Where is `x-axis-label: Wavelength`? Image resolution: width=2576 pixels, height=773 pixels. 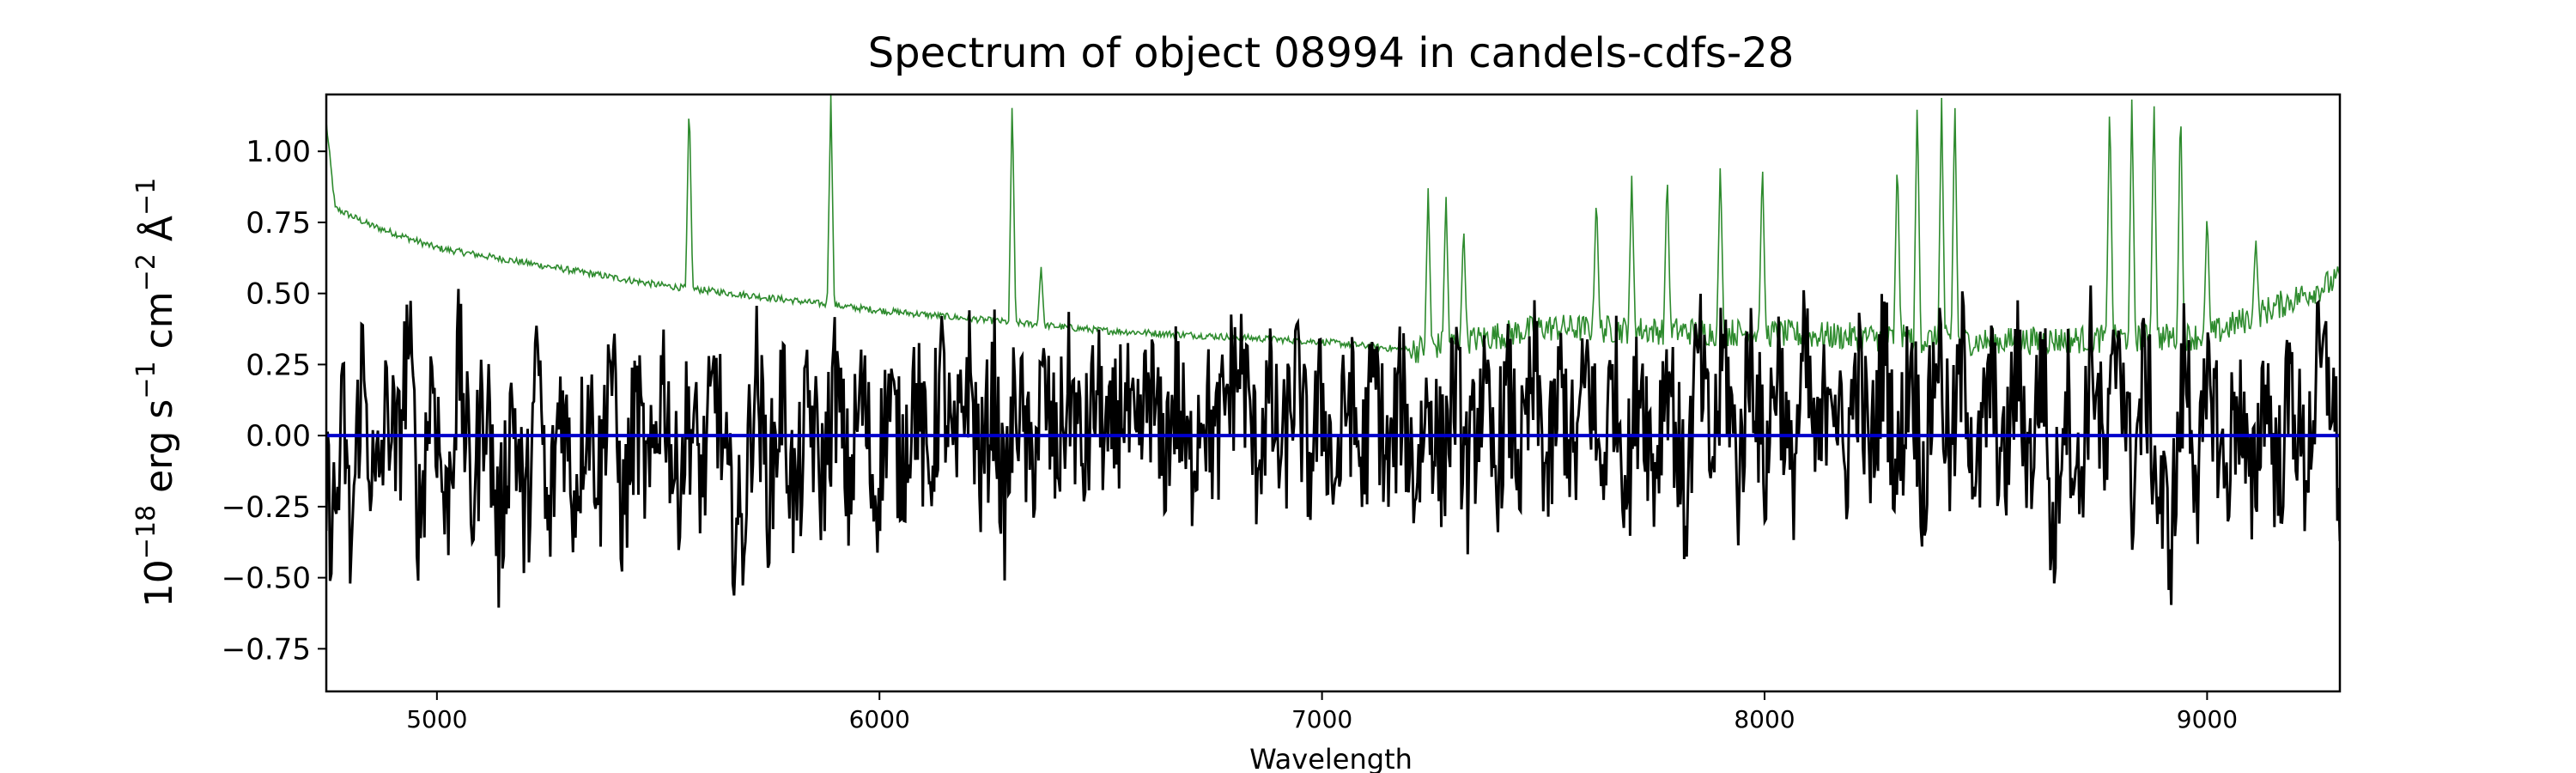
x-axis-label: Wavelength is located at coordinates (1331, 758).